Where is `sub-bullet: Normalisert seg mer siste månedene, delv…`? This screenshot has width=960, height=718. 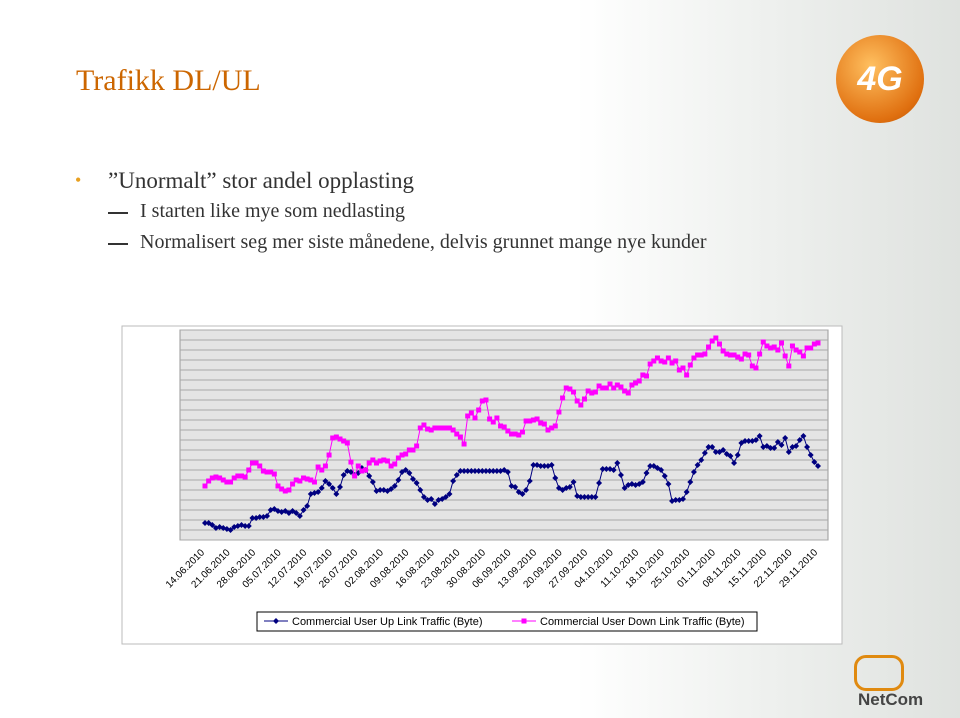 sub-bullet: Normalisert seg mer siste månedene, delv… is located at coordinates (423, 242).